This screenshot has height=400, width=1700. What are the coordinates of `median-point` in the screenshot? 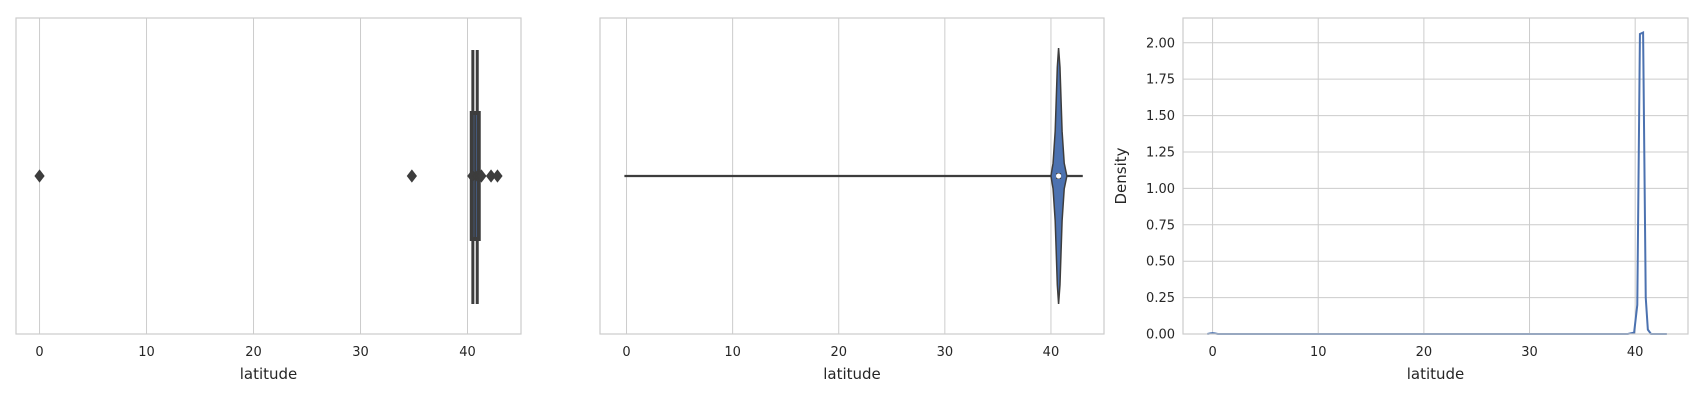 It's located at (1058, 176).